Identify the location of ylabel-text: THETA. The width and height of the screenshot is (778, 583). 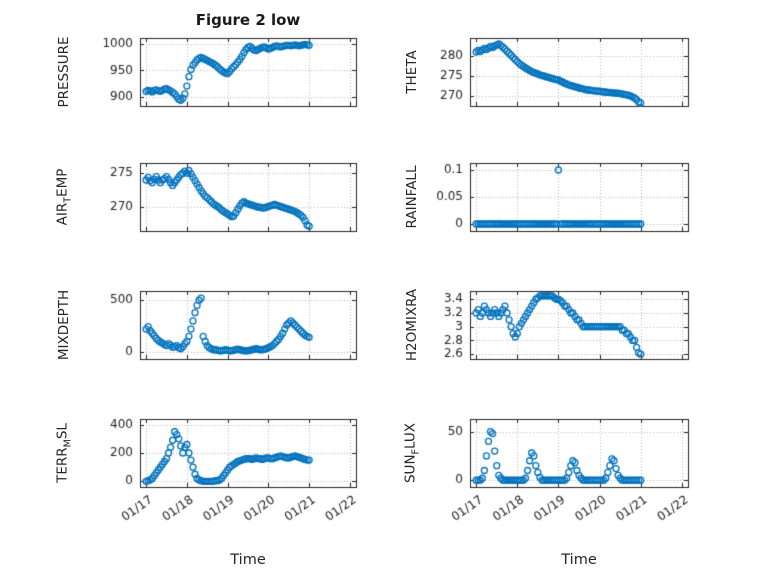
(412, 72).